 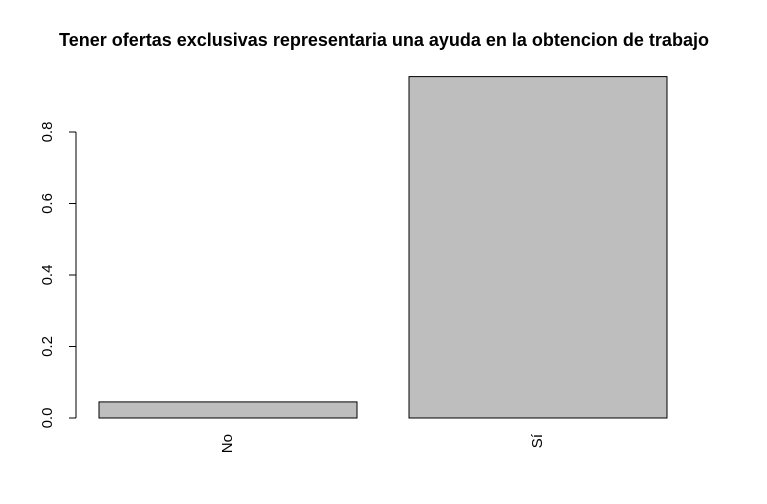 What do you see at coordinates (47, 346) in the screenshot?
I see `y-tick-label: 0.2` at bounding box center [47, 346].